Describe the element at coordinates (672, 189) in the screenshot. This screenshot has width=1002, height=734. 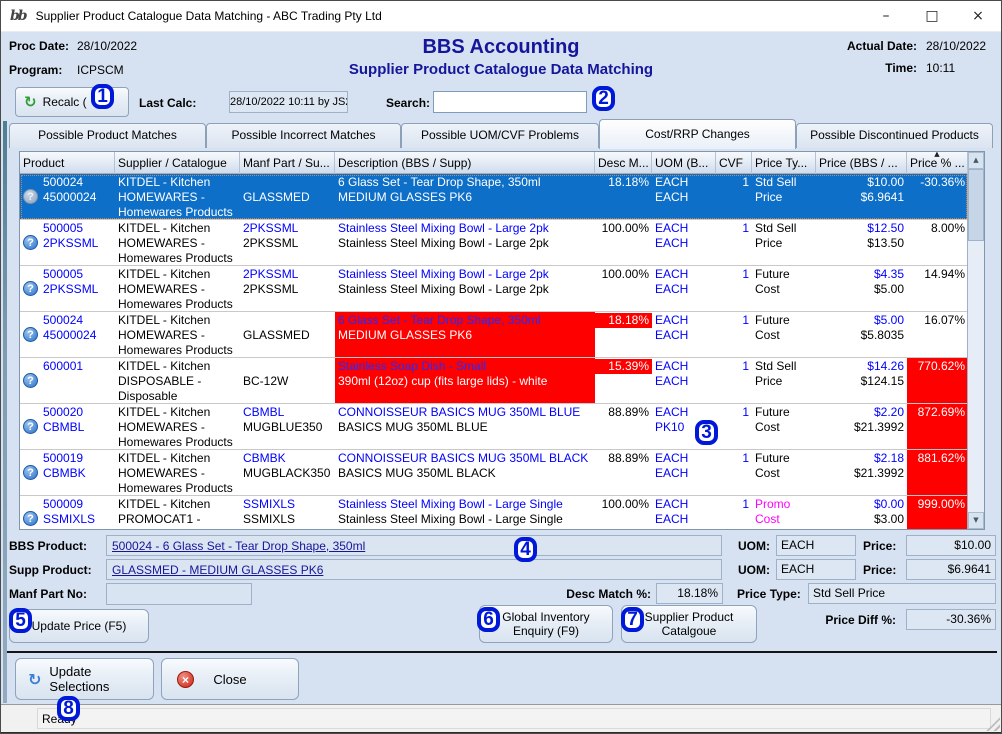
I see `grid-cell: EACH EACH` at that location.